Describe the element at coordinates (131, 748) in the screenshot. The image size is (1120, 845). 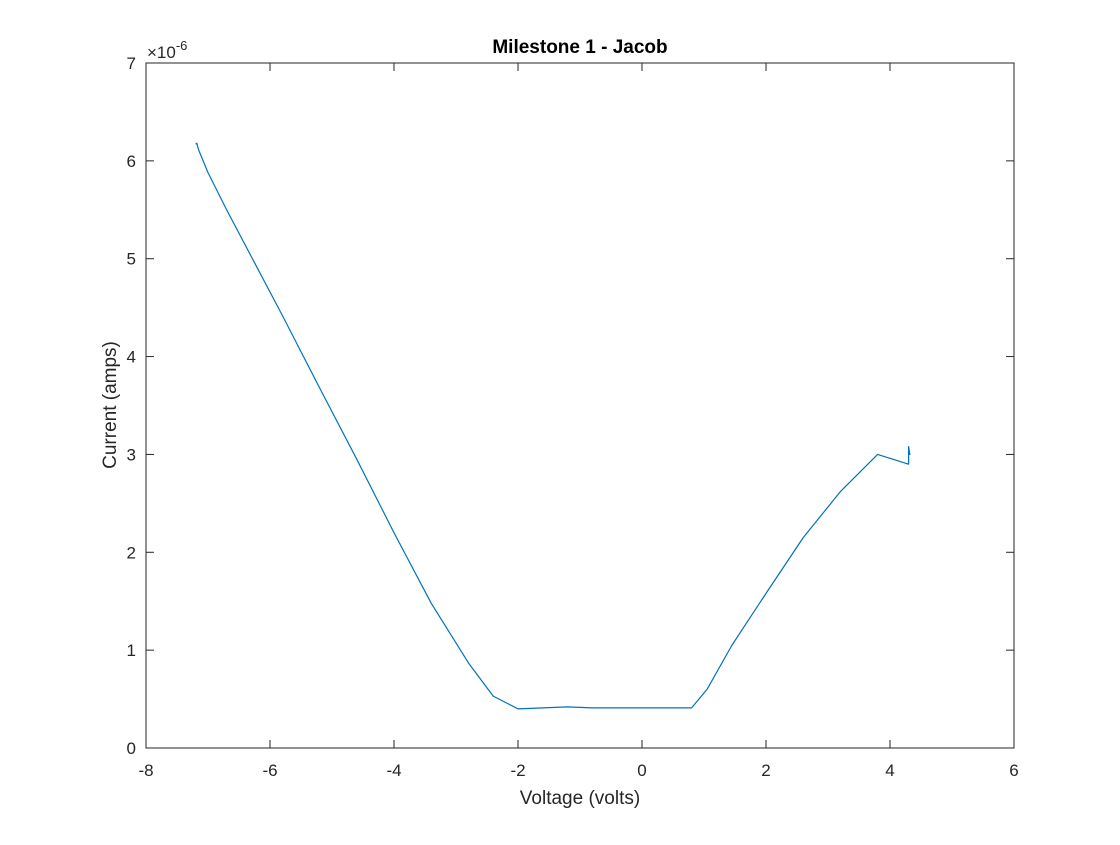
I see `y-tick-label: 0` at that location.